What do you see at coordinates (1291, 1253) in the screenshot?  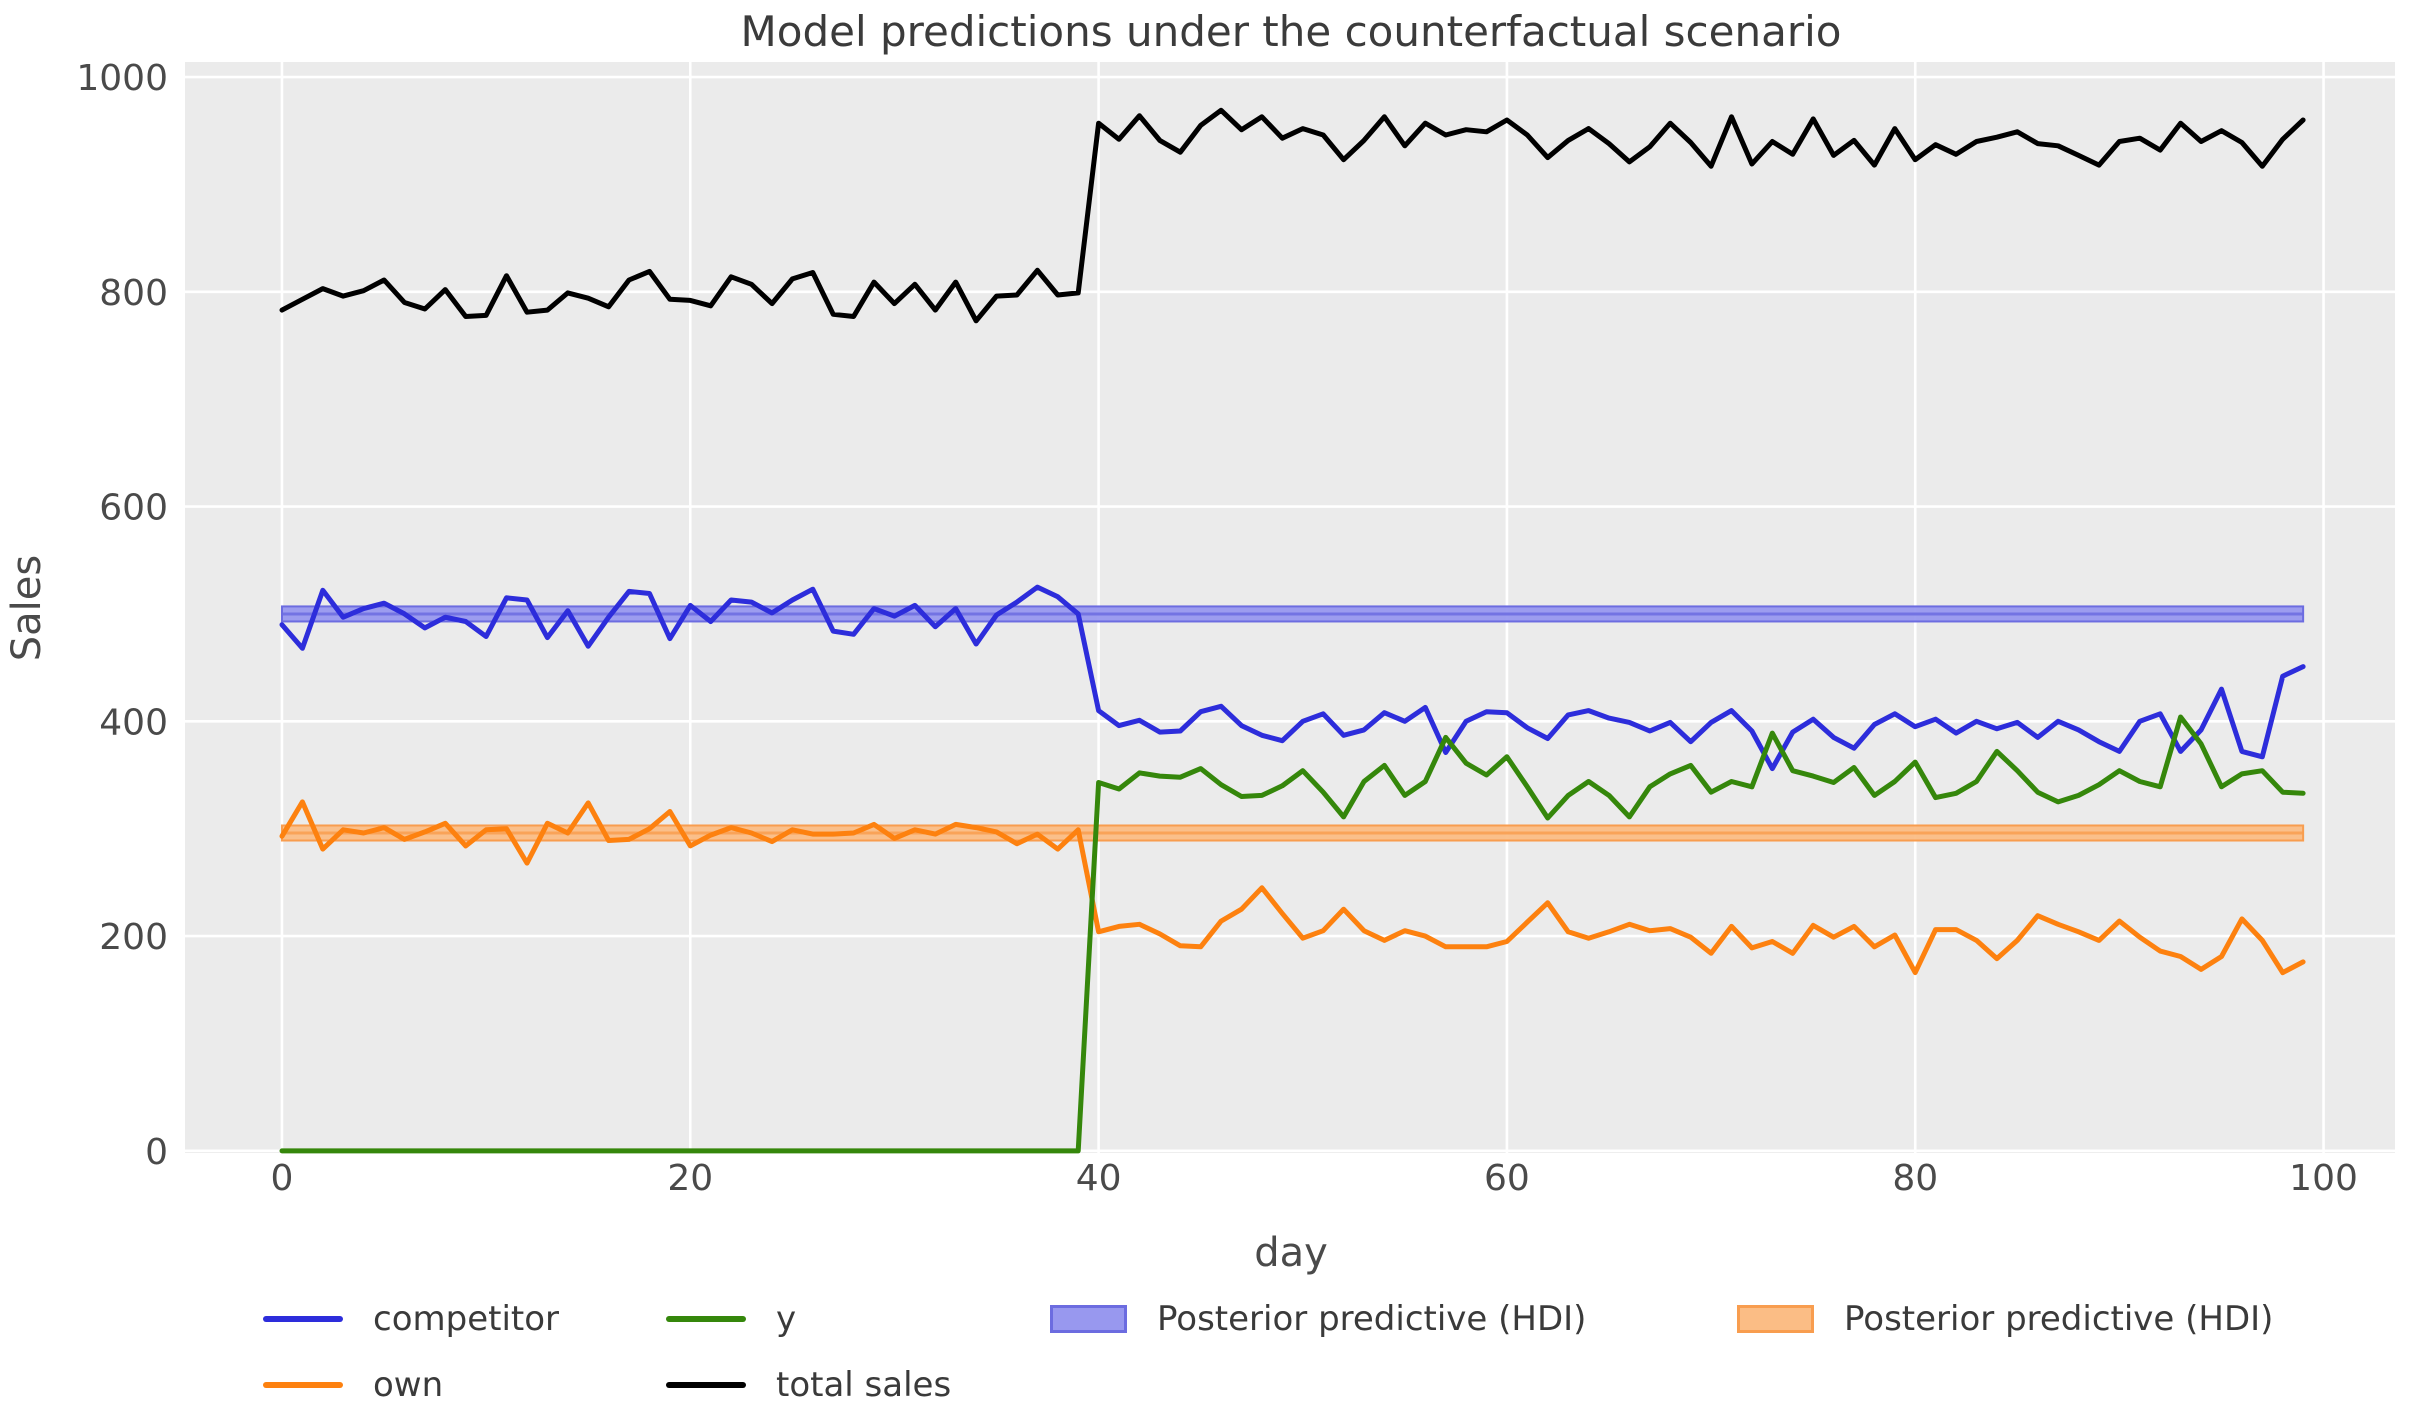 I see `x-axis-label: day` at bounding box center [1291, 1253].